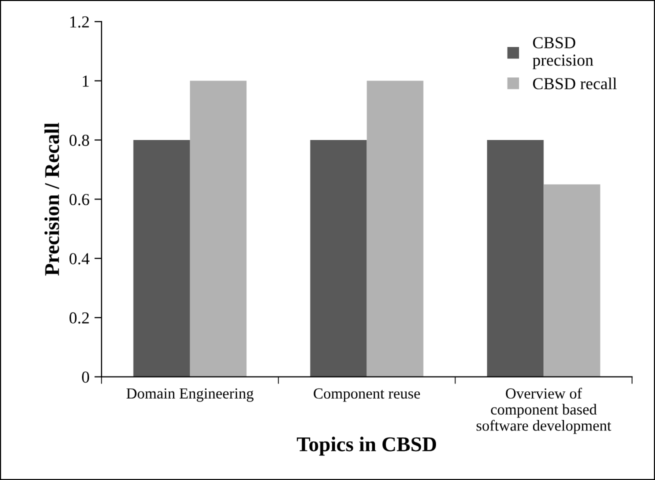 This screenshot has width=655, height=480. What do you see at coordinates (190, 395) in the screenshot?
I see `x-tick-label: Domain Engineering` at bounding box center [190, 395].